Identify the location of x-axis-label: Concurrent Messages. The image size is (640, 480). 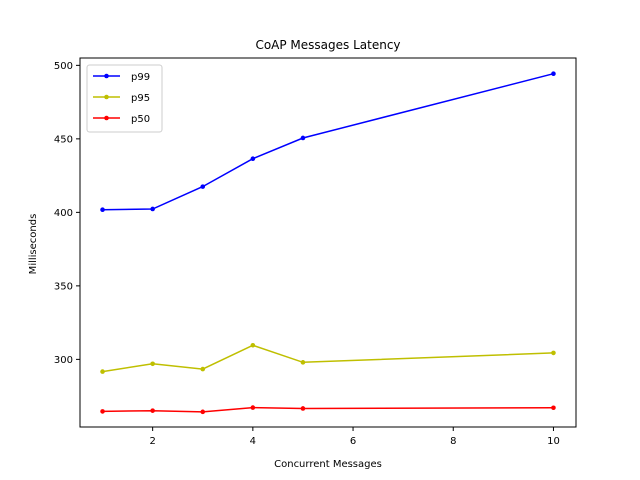
(328, 464).